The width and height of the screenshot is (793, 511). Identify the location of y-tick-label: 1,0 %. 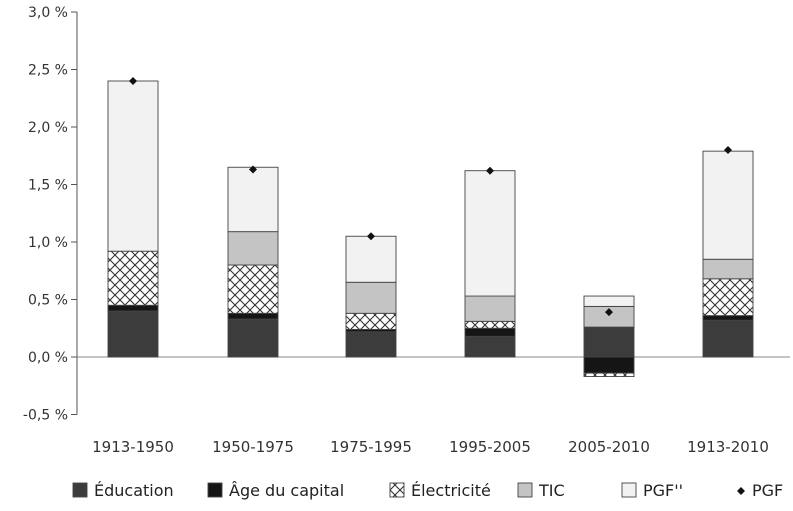
(48, 243).